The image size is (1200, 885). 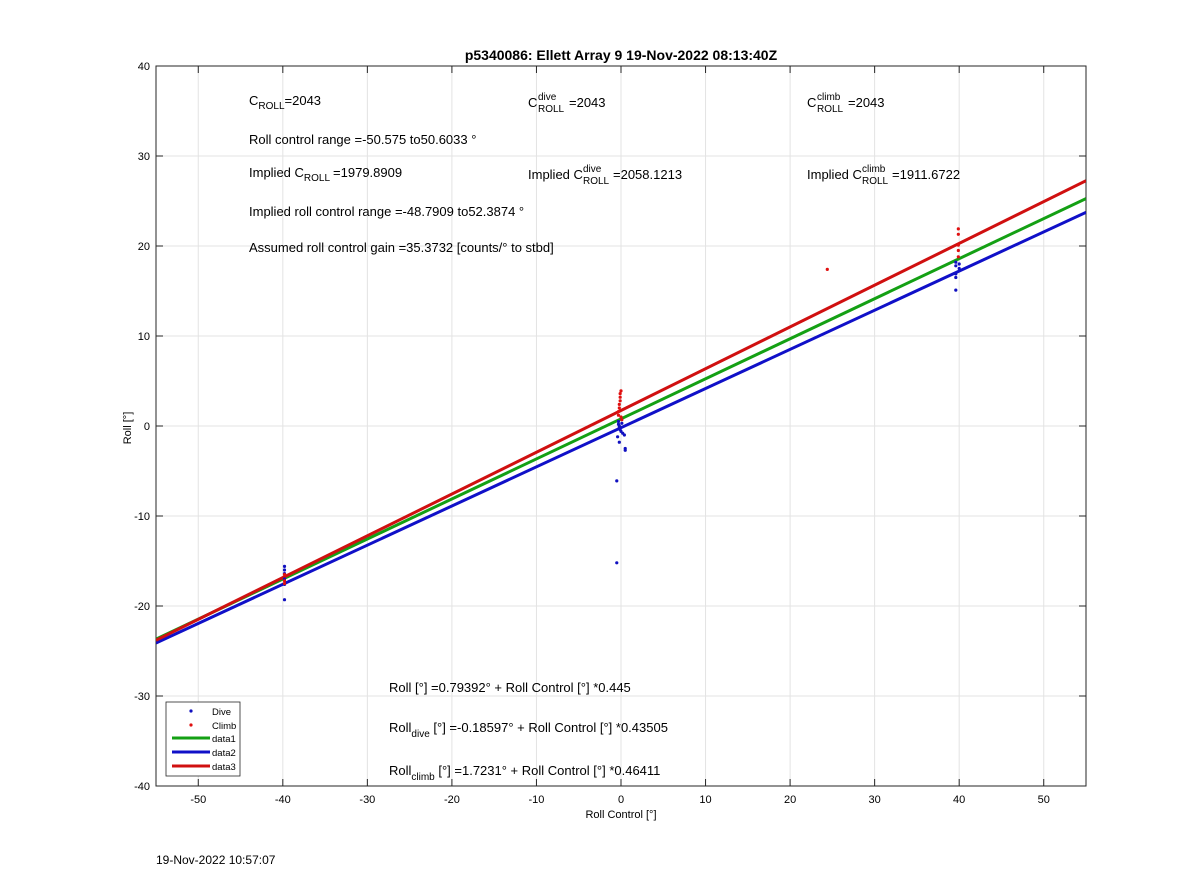 What do you see at coordinates (191, 725) in the screenshot?
I see `legend-marker-climb` at bounding box center [191, 725].